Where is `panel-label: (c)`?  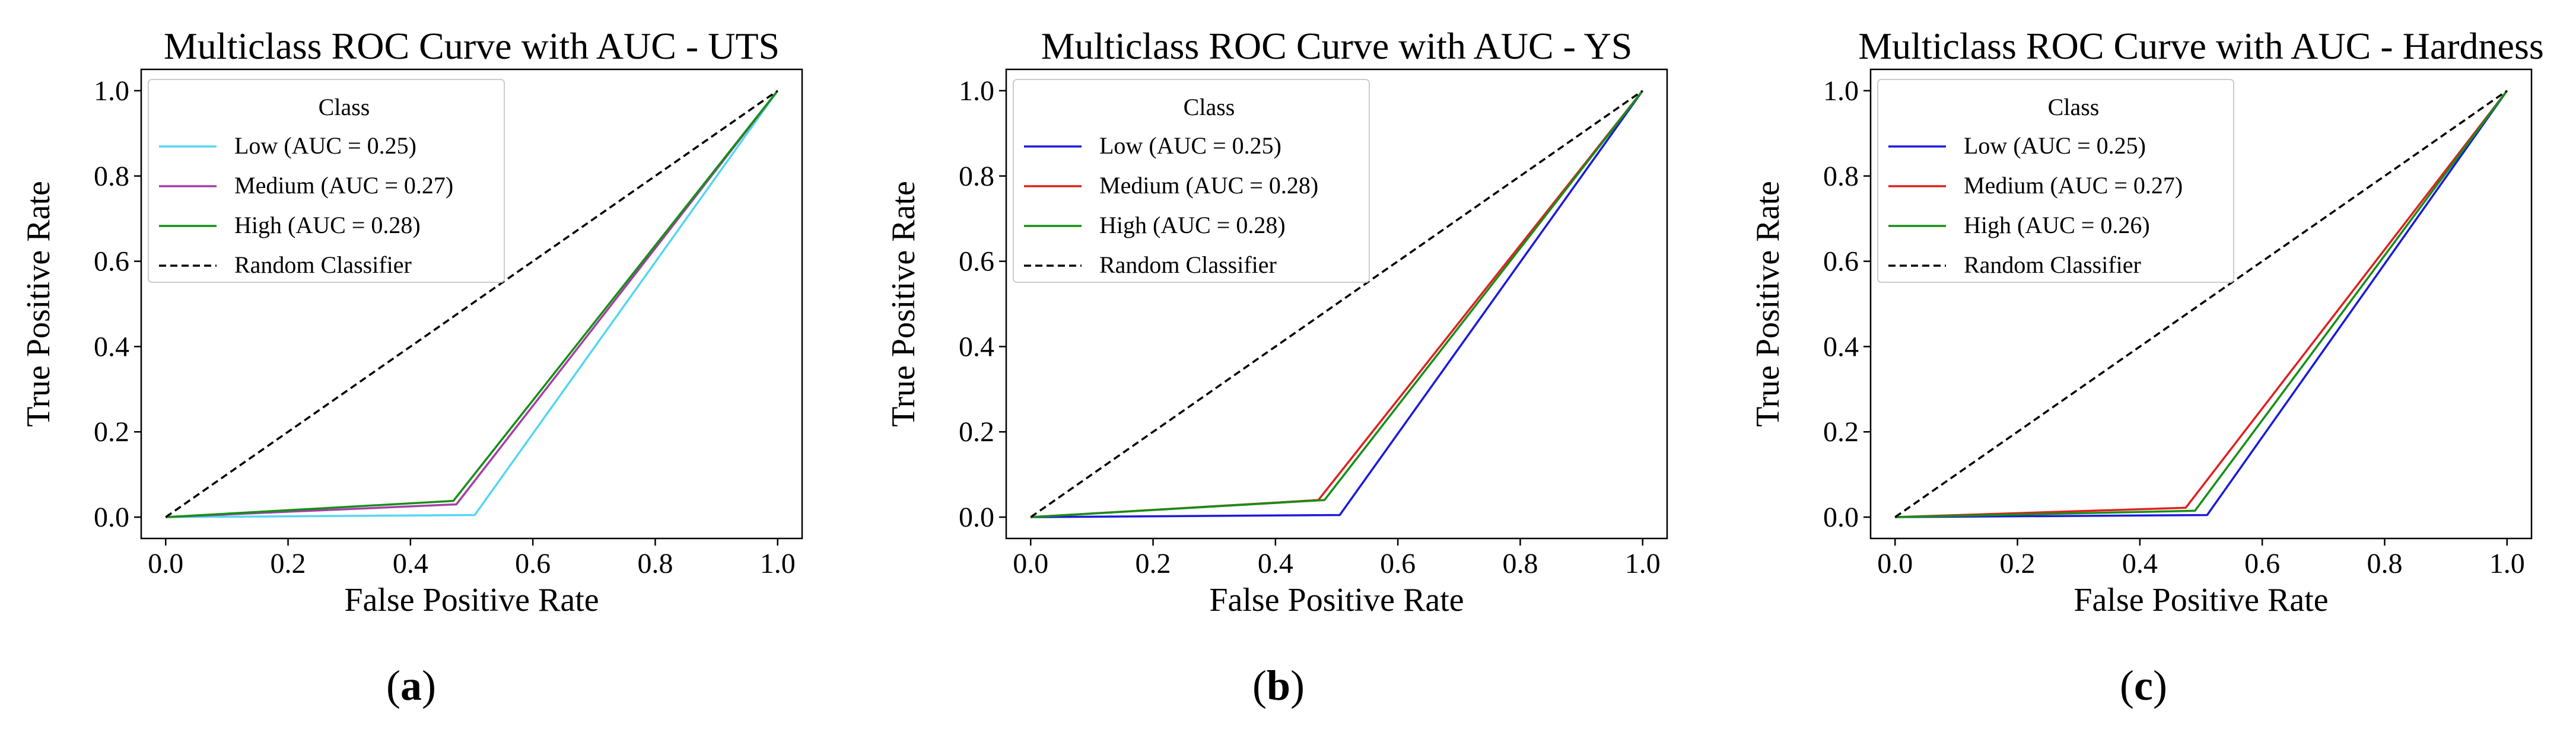 panel-label: (c) is located at coordinates (2143, 685).